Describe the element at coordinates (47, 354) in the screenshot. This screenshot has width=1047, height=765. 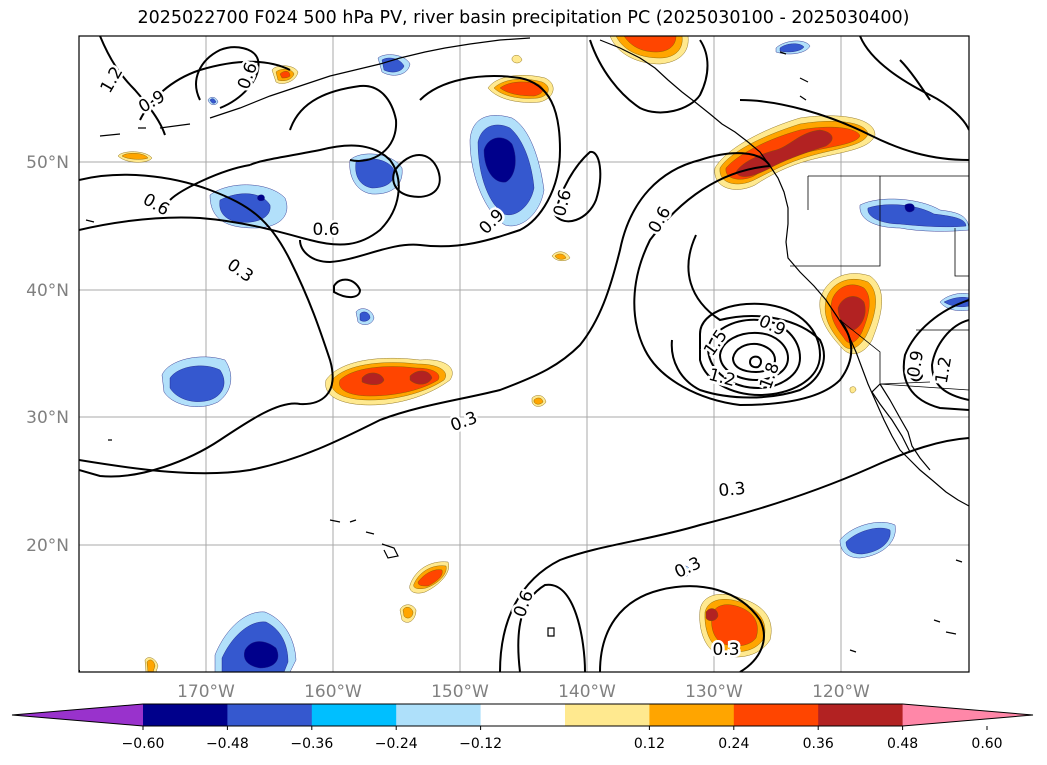
I see `latitude-labels: 50°N 40°N 30°N 20°N` at that location.